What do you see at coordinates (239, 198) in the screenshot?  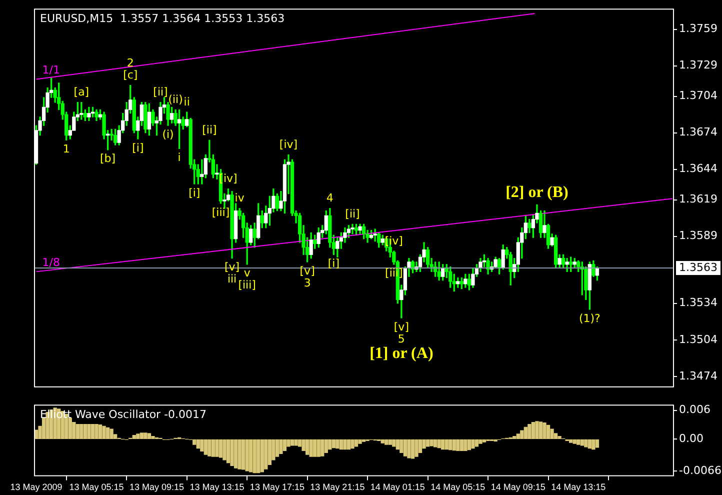 I see `annotation: iv` at bounding box center [239, 198].